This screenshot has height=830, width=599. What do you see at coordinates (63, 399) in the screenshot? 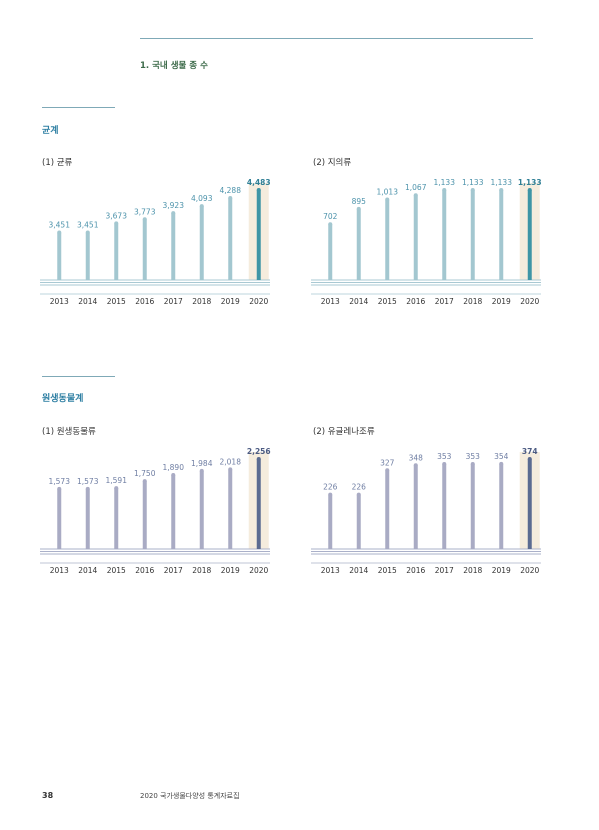
I see `section-title-protozoa: 원생동물계` at bounding box center [63, 399].